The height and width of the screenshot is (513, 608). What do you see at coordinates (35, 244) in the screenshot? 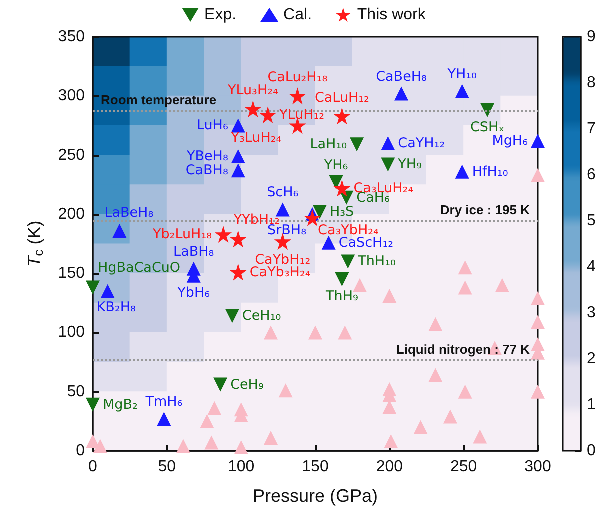
I see `y-axis-title: Tc (K)` at bounding box center [35, 244].